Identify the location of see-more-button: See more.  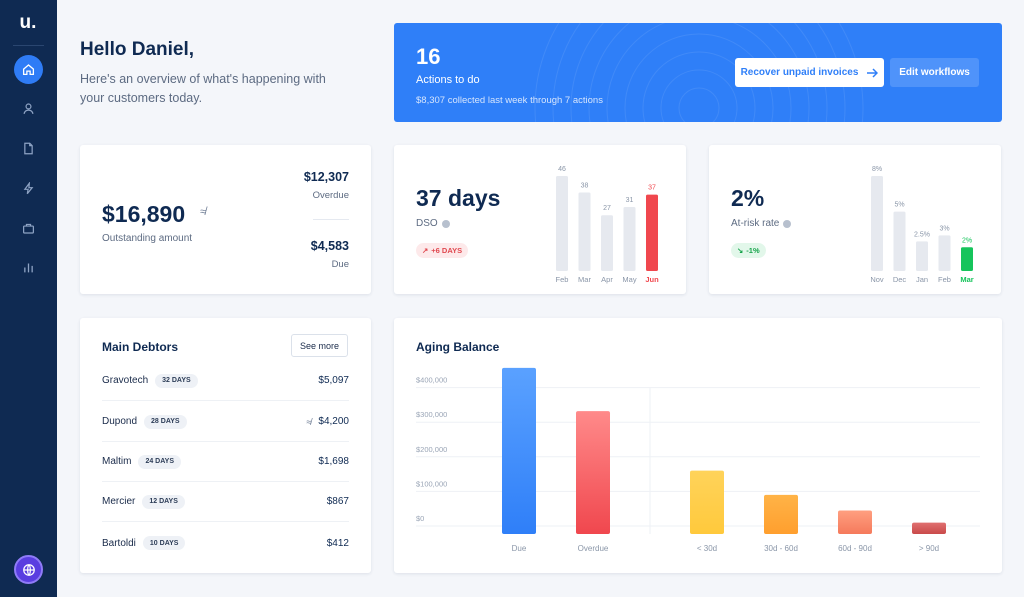
(319, 345).